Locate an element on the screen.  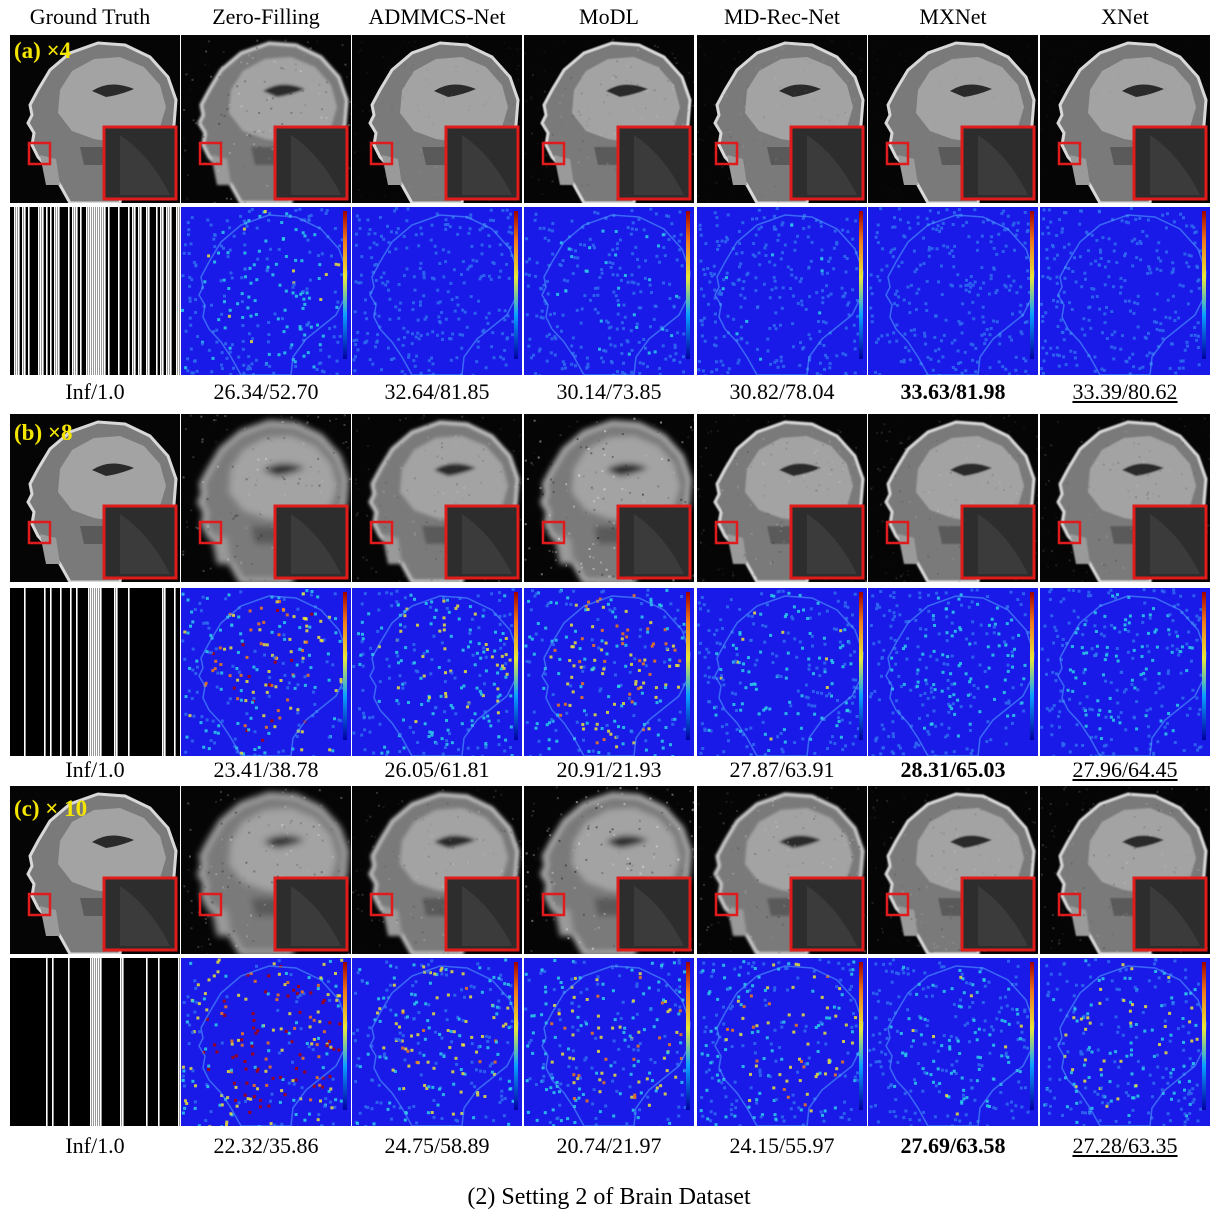
metric-modl-row-2: 20.91/21.93 is located at coordinates (609, 770).